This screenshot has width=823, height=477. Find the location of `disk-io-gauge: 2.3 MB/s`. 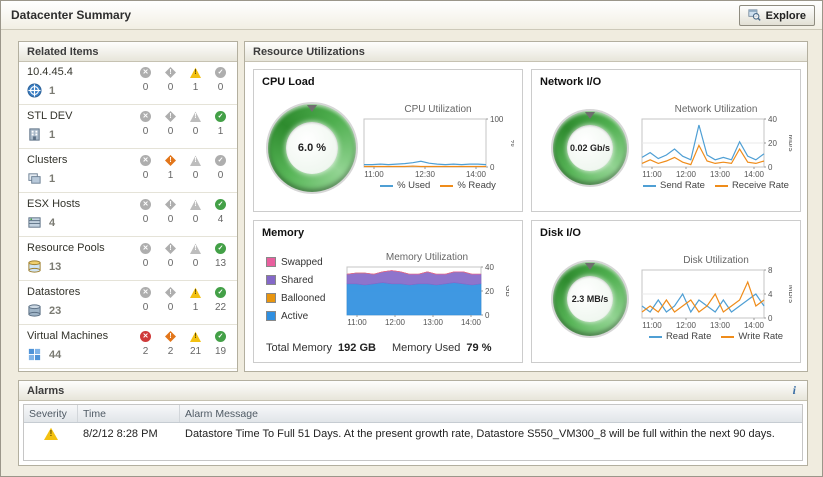

disk-io-gauge: 2.3 MB/s is located at coordinates (590, 298).